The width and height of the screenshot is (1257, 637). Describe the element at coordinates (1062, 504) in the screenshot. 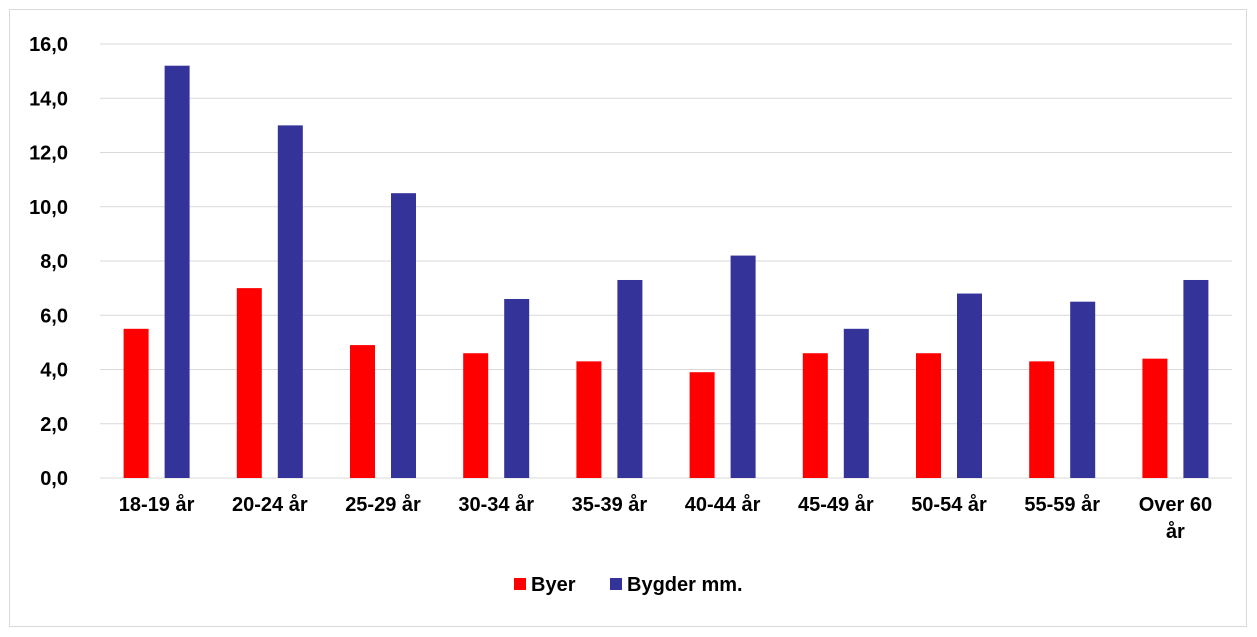

I see `x-tick-label: 55-59 år` at that location.